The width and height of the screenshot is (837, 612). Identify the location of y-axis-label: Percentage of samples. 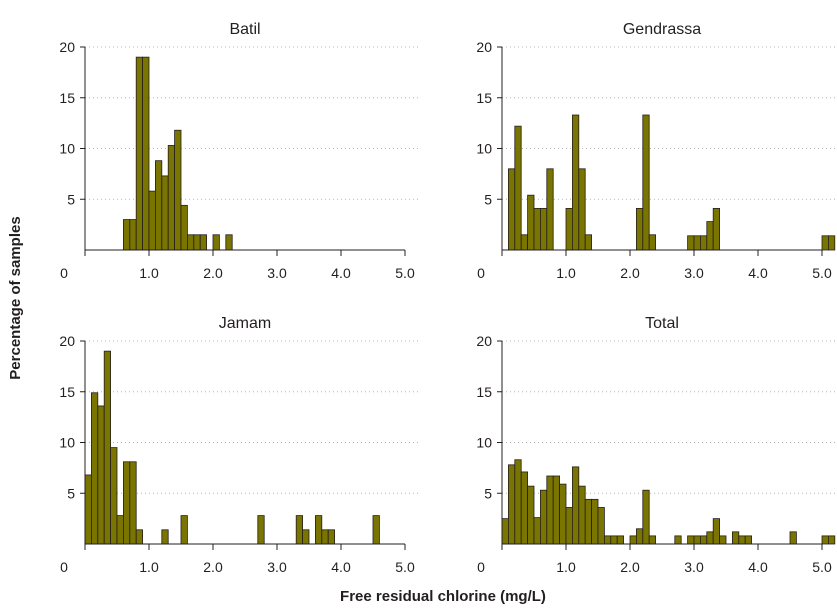
(15, 297).